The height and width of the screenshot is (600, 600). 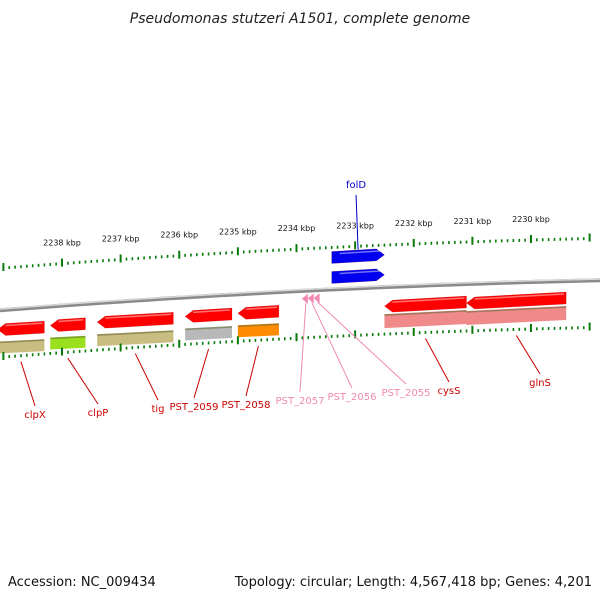 I want to click on genome-backbone, so click(x=300, y=295).